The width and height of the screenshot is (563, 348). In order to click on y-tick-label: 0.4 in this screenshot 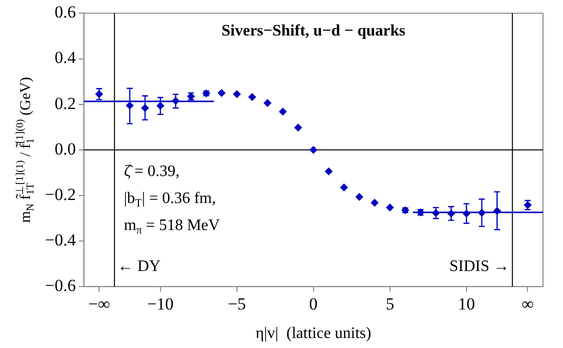, I will do `click(65, 58)`.